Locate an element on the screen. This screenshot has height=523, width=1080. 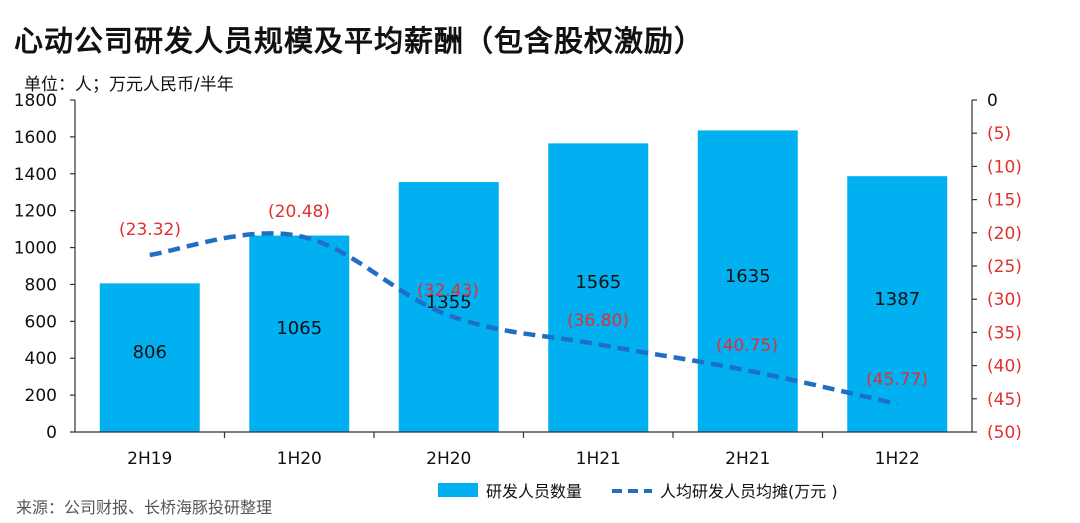
bar-value-label: 1065 is located at coordinates (299, 328).